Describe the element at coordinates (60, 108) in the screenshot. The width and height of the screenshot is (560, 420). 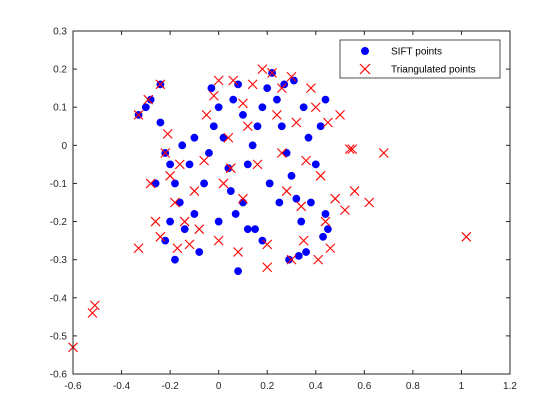
I see `y-tick-label: 0.1` at that location.